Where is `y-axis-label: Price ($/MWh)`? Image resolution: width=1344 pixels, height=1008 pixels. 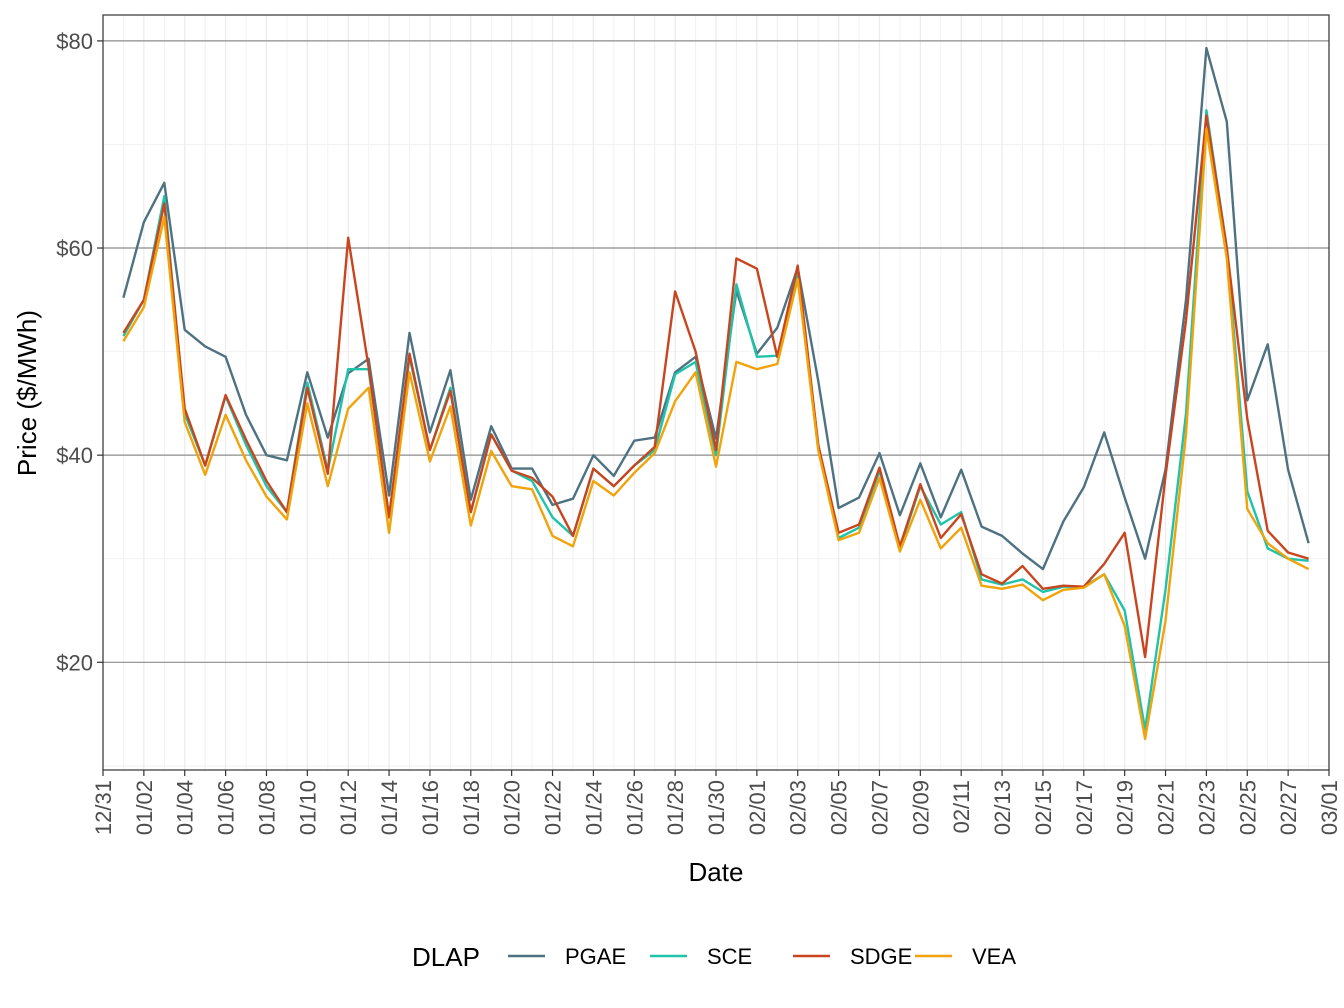 y-axis-label: Price ($/MWh) is located at coordinates (27, 393).